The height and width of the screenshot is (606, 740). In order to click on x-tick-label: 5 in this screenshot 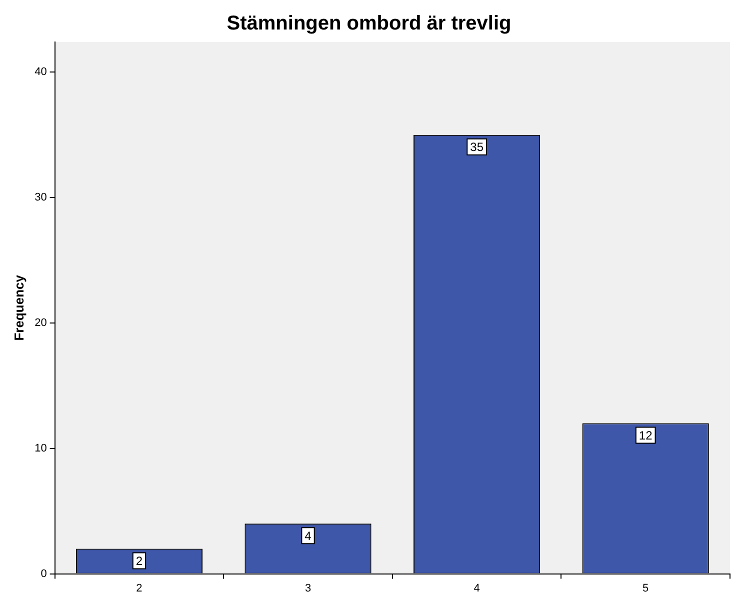, I will do `click(645, 588)`.